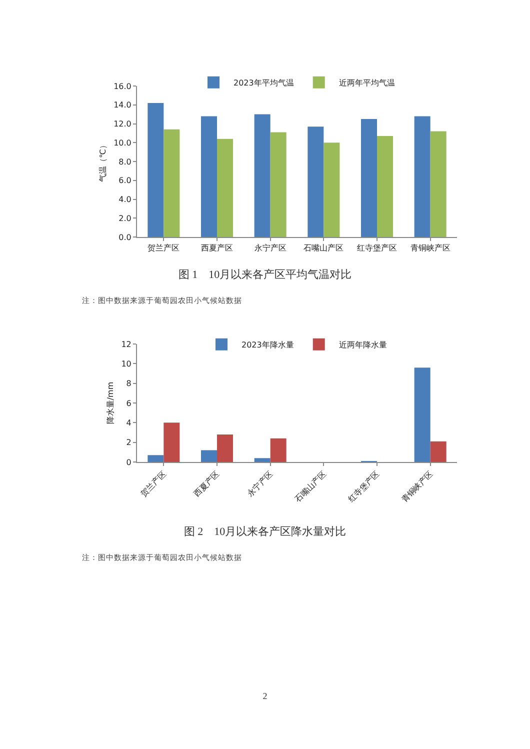 Image resolution: width=530 pixels, height=749 pixels. What do you see at coordinates (129, 403) in the screenshot?
I see `y-tick-label: 6` at bounding box center [129, 403].